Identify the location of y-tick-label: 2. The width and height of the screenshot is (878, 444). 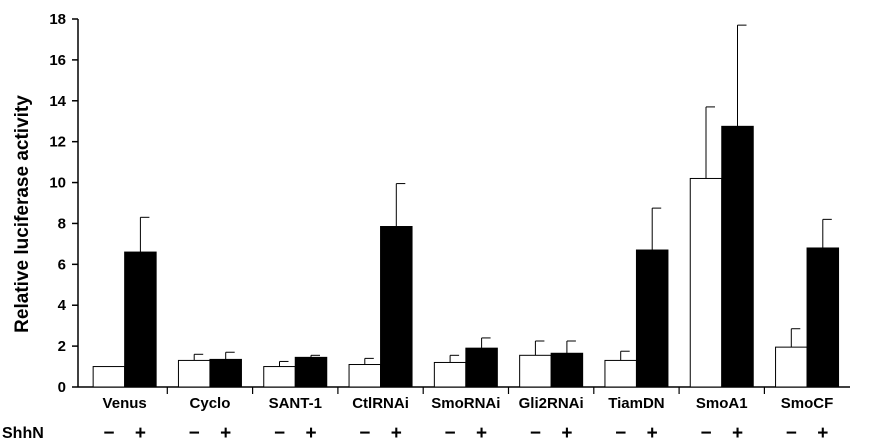
(62, 346).